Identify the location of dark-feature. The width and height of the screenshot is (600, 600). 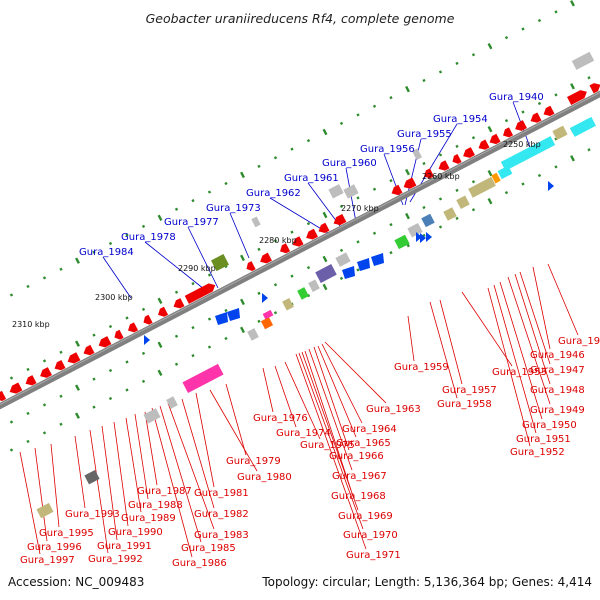
(92, 477).